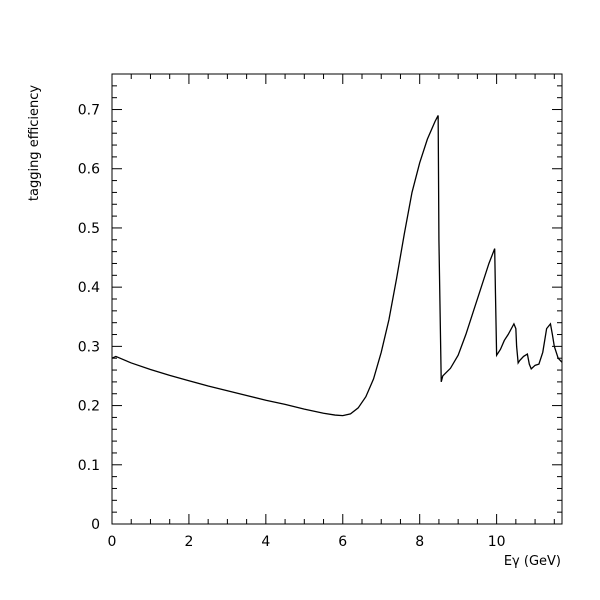 The height and width of the screenshot is (600, 600). Describe the element at coordinates (89, 407) in the screenshot. I see `y-tick-label: 0.2` at that location.